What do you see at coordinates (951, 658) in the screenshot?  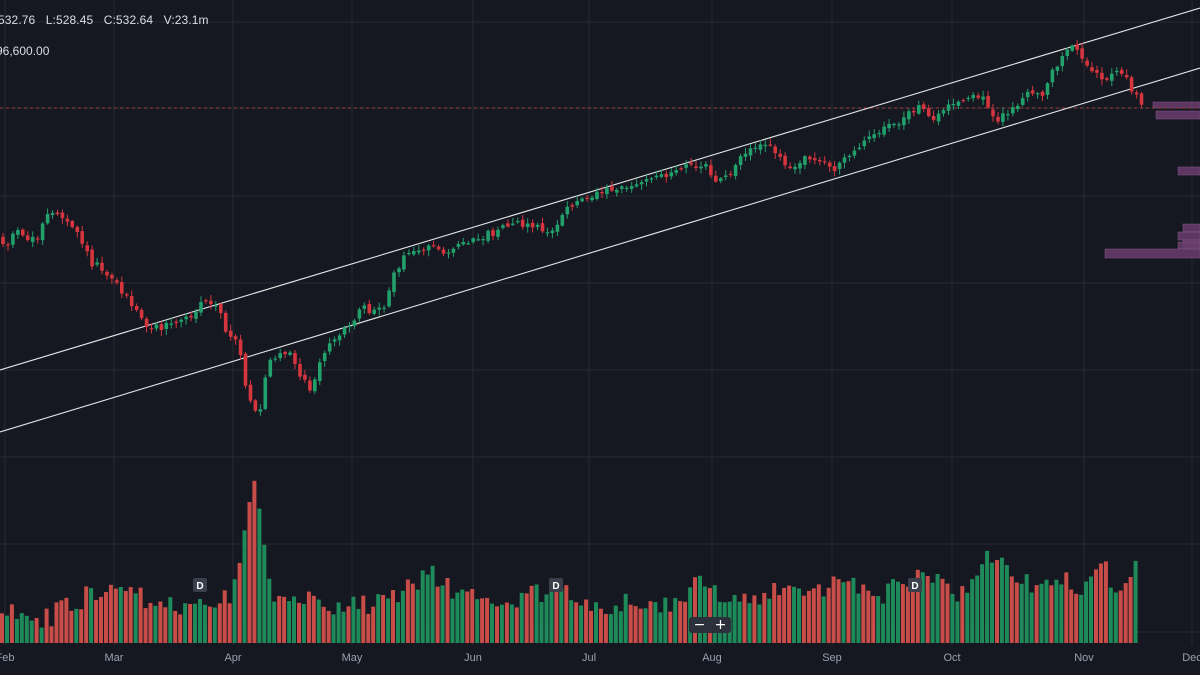 I see `x-axis-label: Oct` at bounding box center [951, 658].